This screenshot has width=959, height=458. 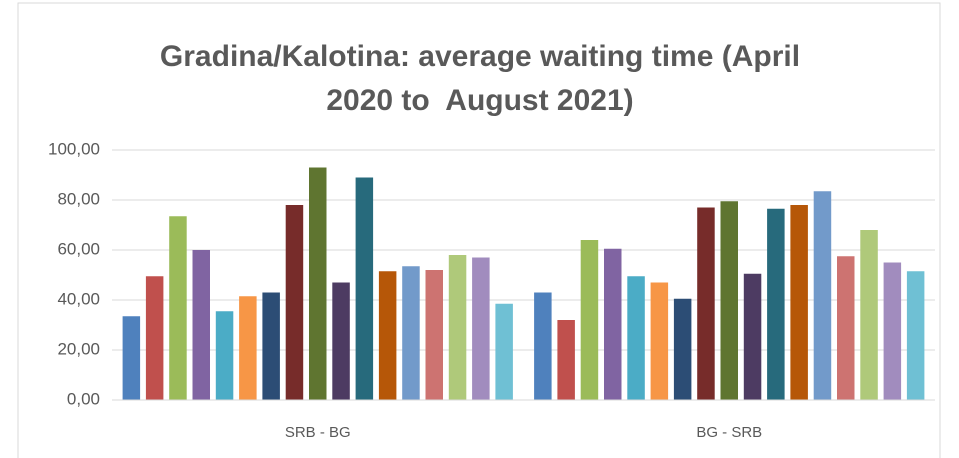 What do you see at coordinates (318, 432) in the screenshot?
I see `x-tick-label: SRB - BG` at bounding box center [318, 432].